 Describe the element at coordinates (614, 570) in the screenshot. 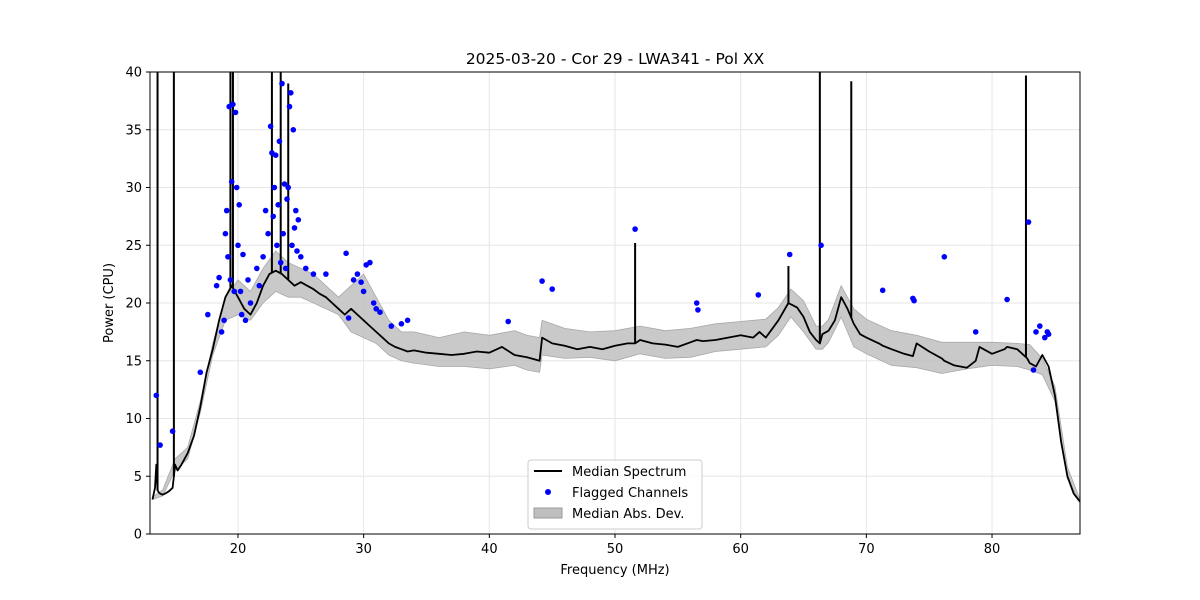

I see `x-axis-label: Frequency (MHz)` at that location.